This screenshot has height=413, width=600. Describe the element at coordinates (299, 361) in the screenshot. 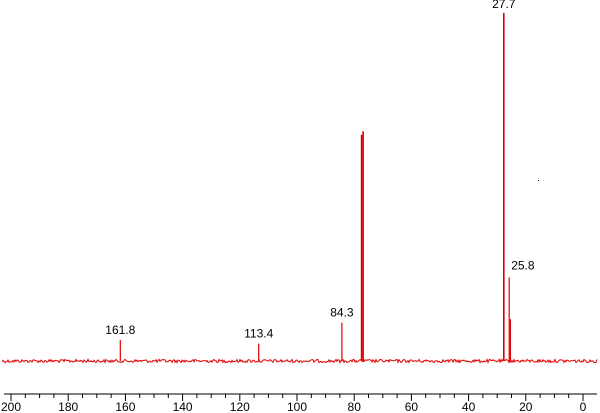

I see `spectrum-baseline` at that location.